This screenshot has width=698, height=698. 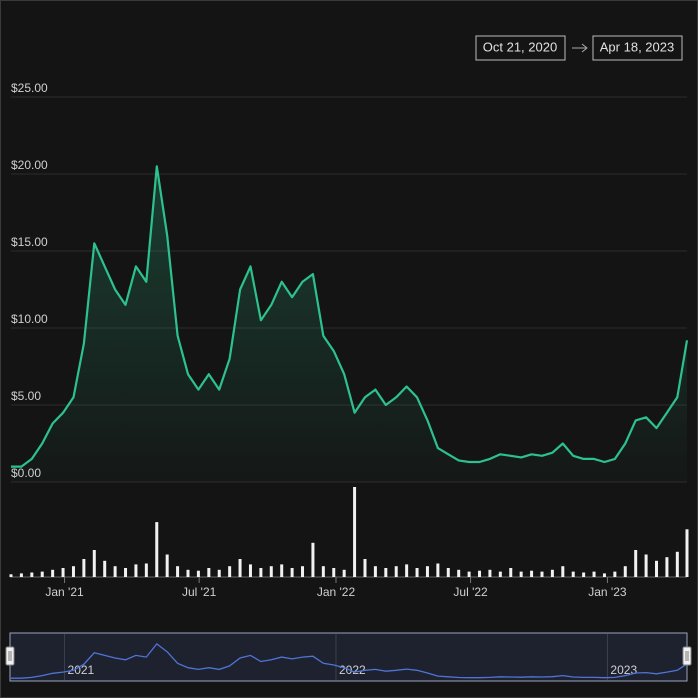 What do you see at coordinates (29, 242) in the screenshot?
I see `y-tick-label: $15.00` at bounding box center [29, 242].